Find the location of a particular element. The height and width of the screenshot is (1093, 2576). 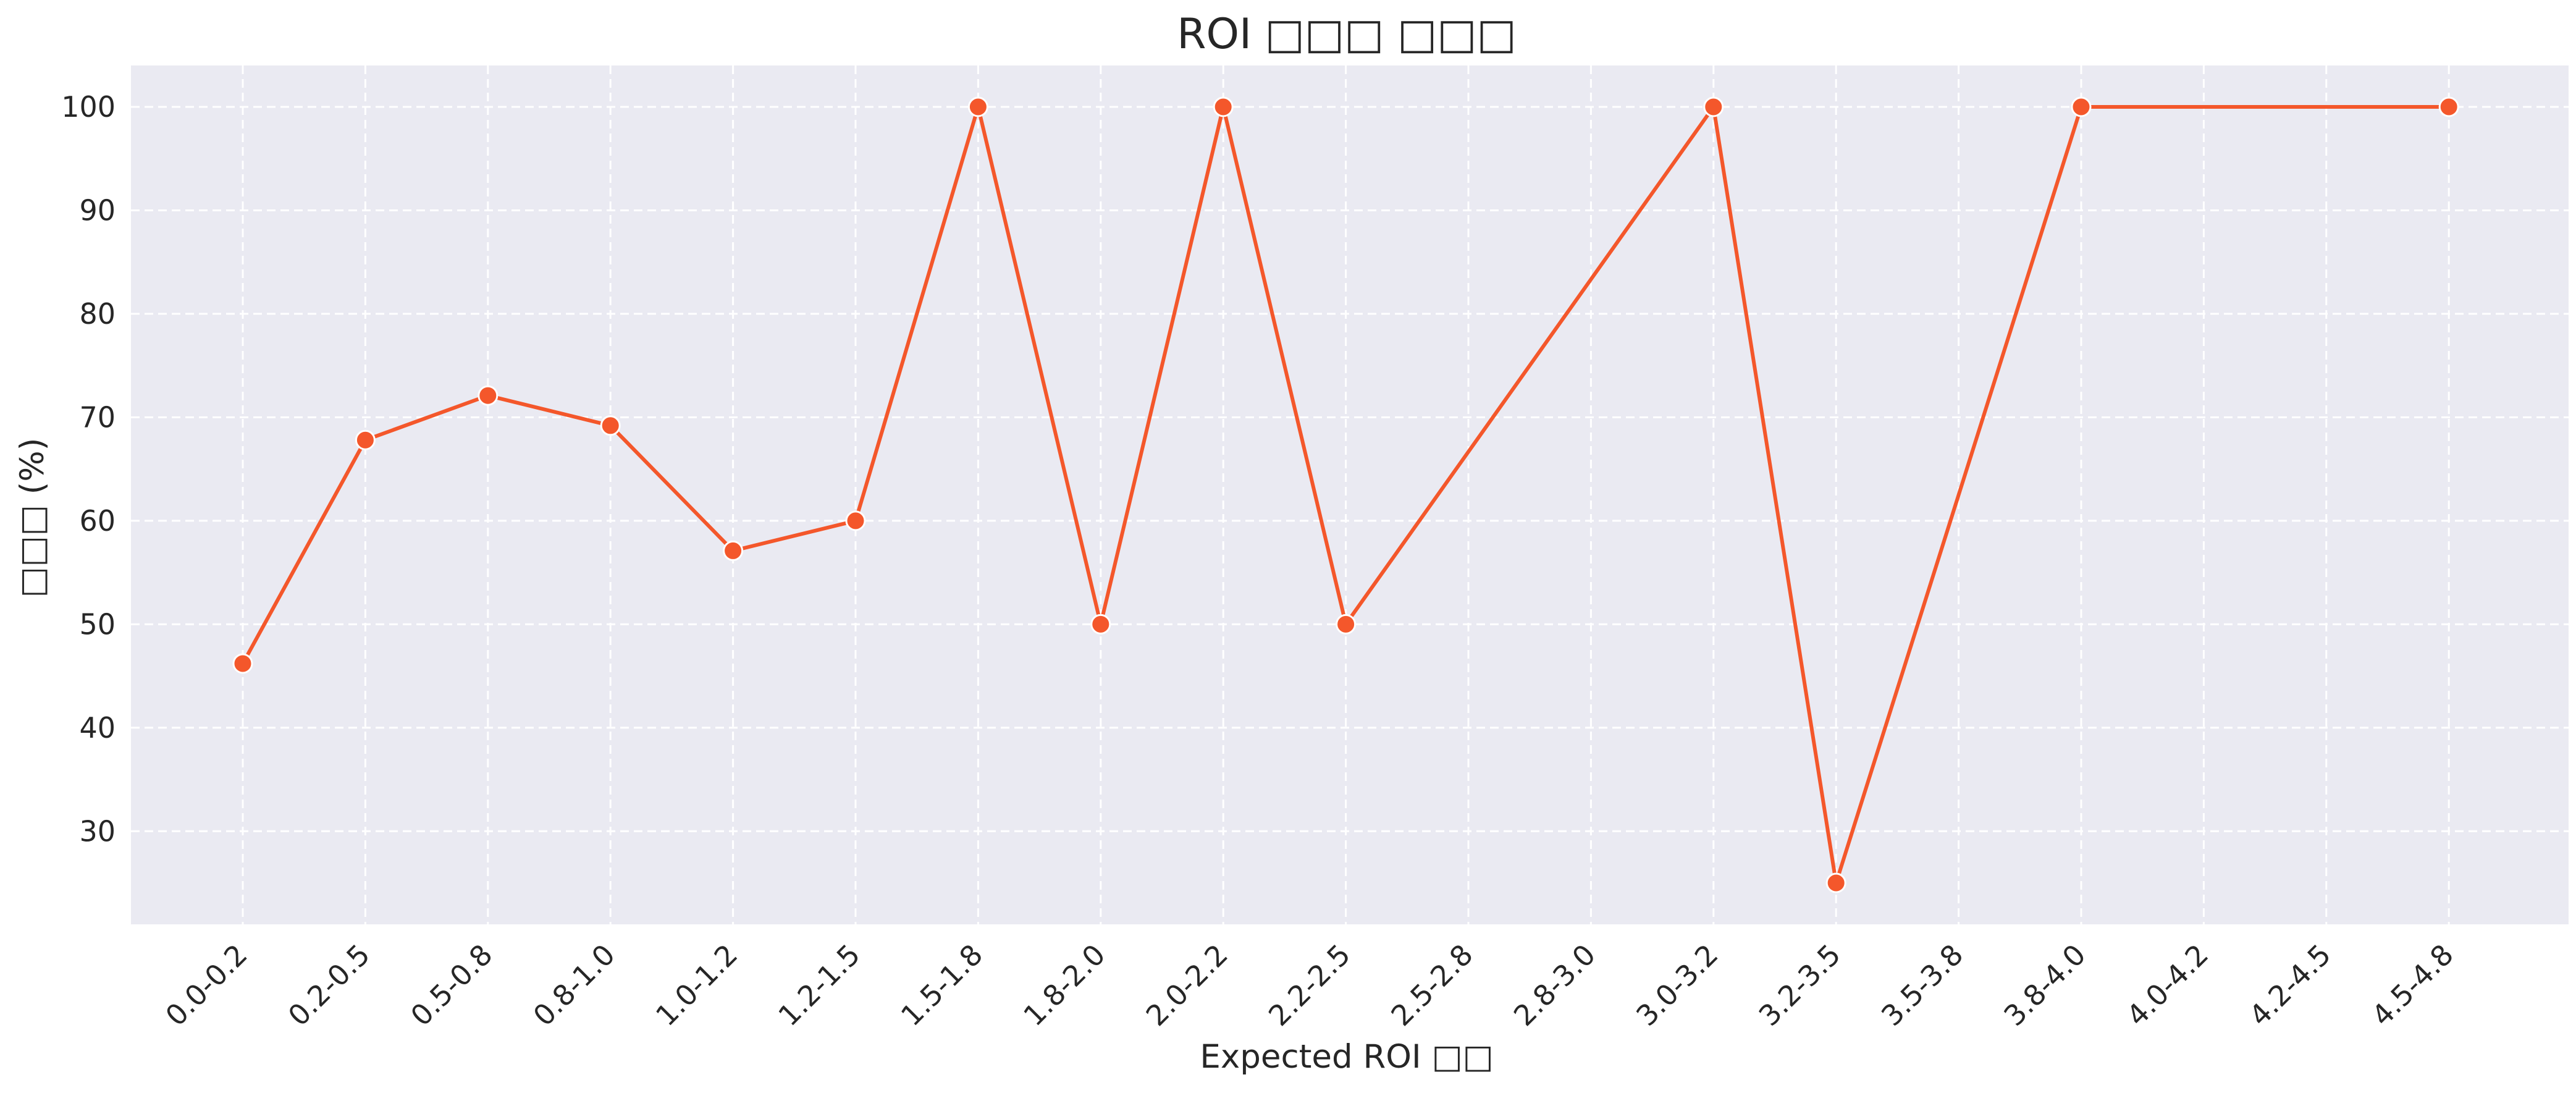

x-tick-label: 4.2-4.5 is located at coordinates (2289, 985).